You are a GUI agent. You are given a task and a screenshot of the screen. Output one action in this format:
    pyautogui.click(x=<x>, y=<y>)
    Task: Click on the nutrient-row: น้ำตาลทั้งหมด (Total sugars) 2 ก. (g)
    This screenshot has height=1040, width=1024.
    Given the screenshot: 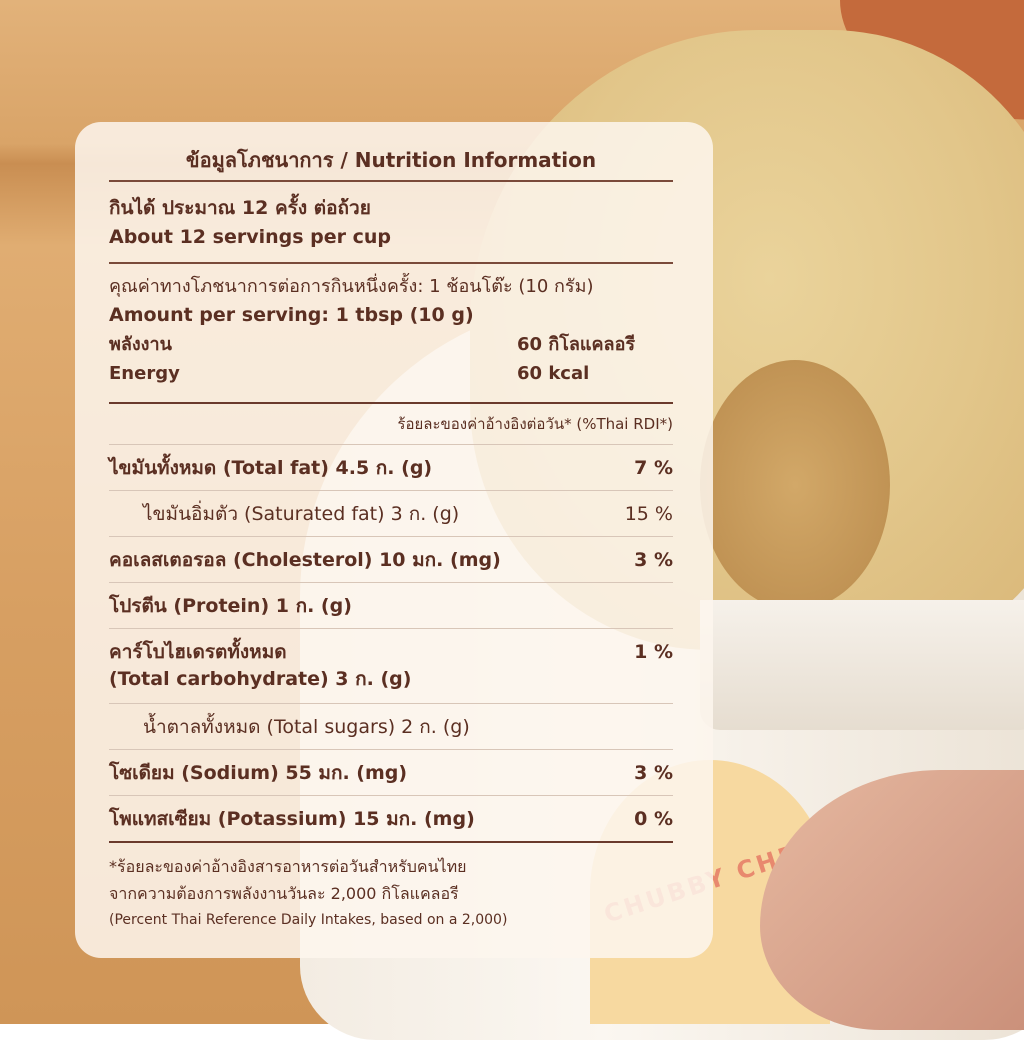 What is the action you would take?
    pyautogui.click(x=391, y=726)
    